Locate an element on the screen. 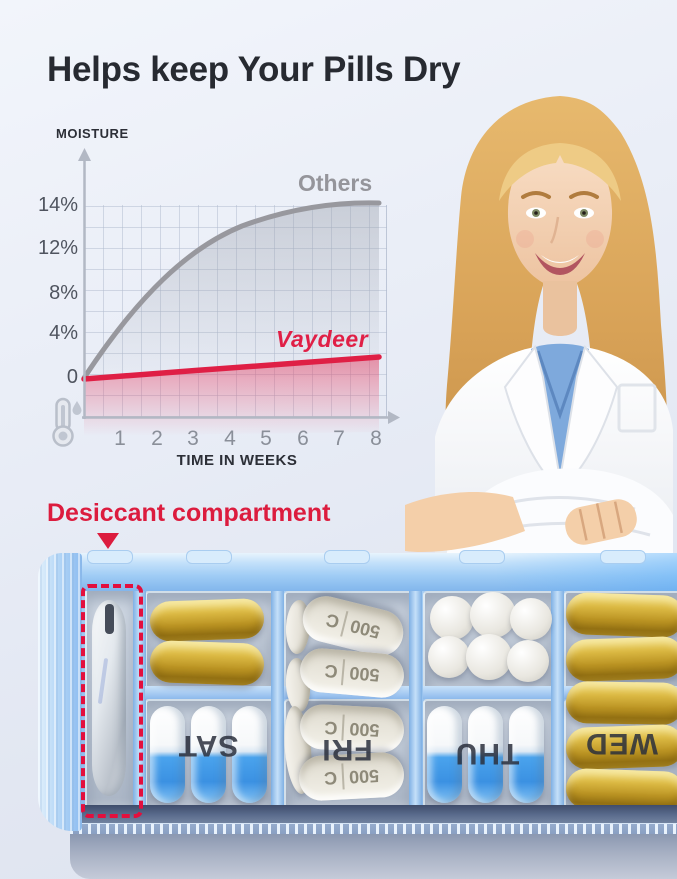  day-label-fri: FRI is located at coordinates (347, 749).